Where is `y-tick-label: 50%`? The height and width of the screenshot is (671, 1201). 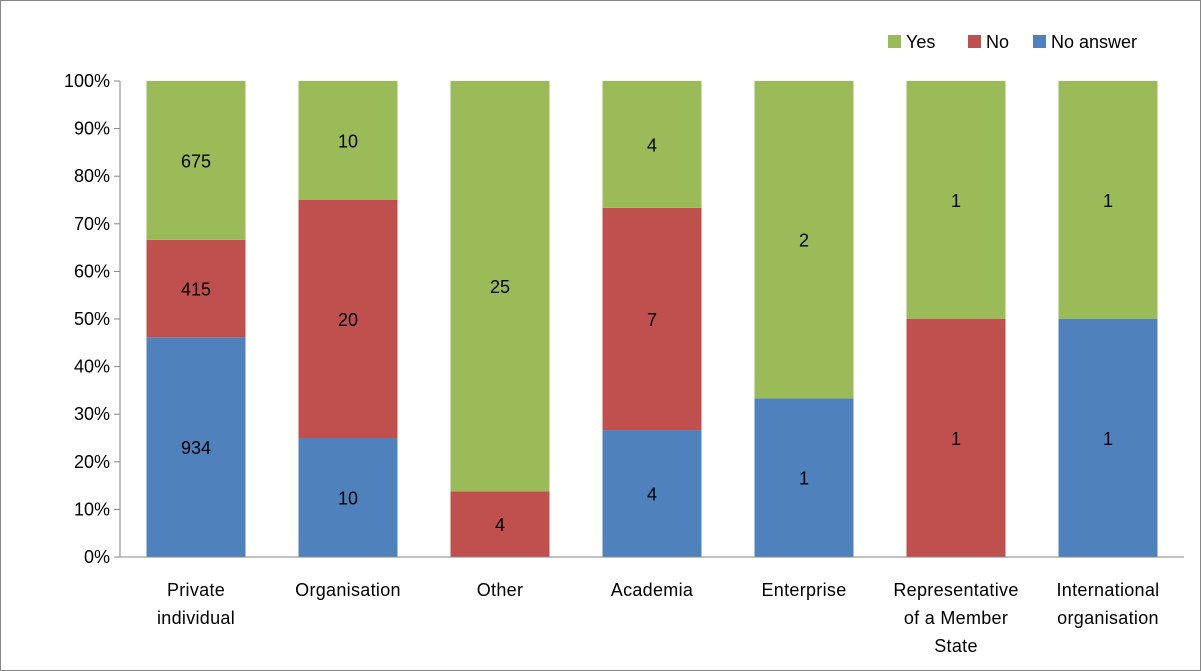
y-tick-label: 50% is located at coordinates (92, 319).